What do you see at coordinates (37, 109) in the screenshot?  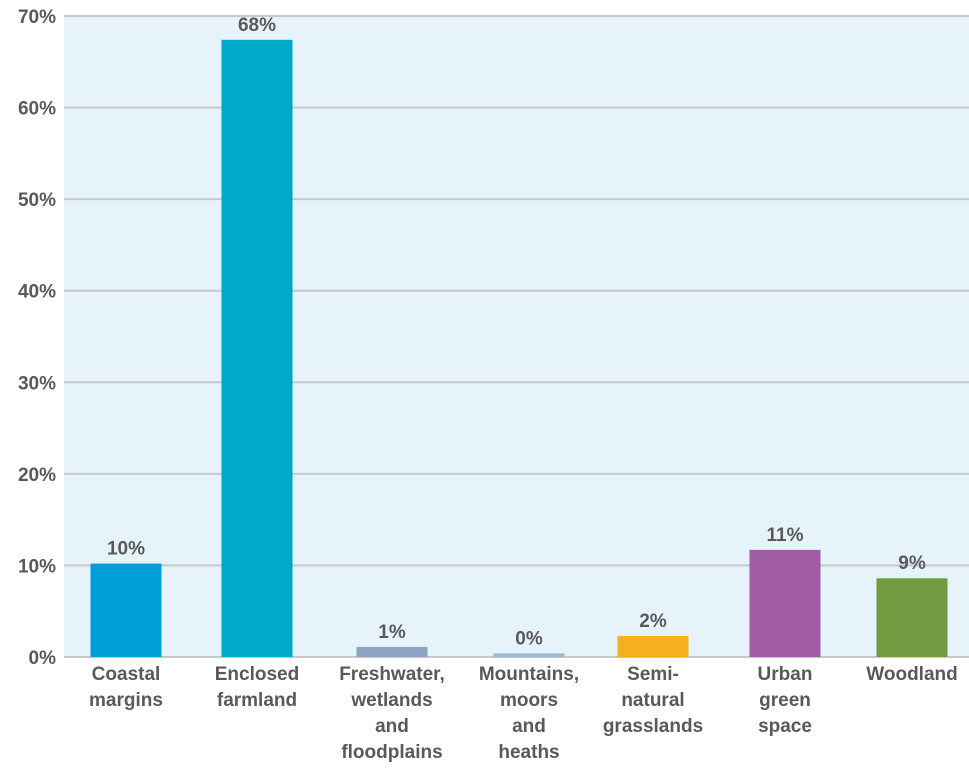 I see `y-tick-label: 60%` at bounding box center [37, 109].